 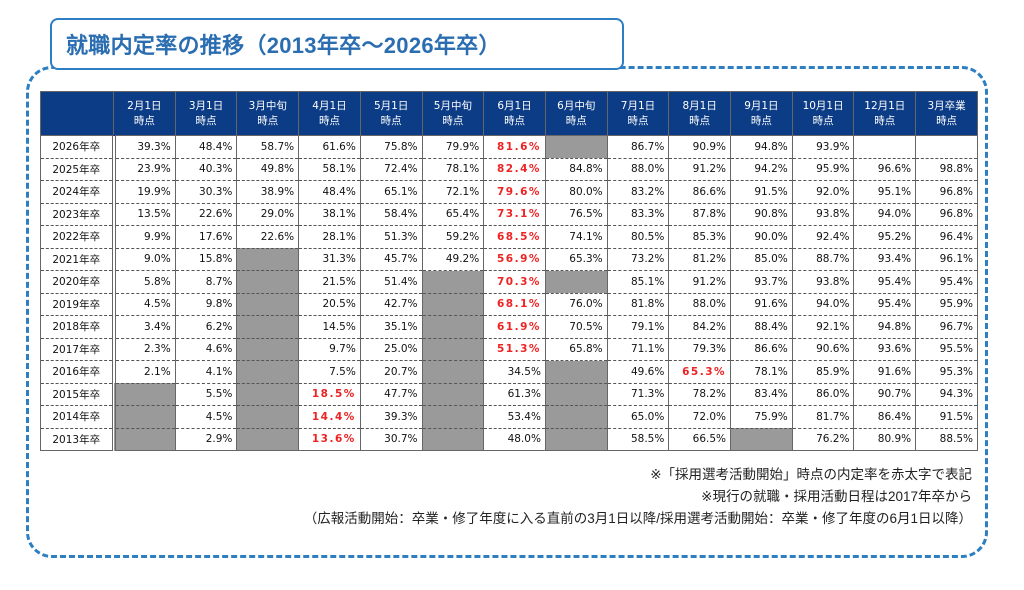 What do you see at coordinates (514, 327) in the screenshot?
I see `highlight-rate-cell: 61.9%` at bounding box center [514, 327].